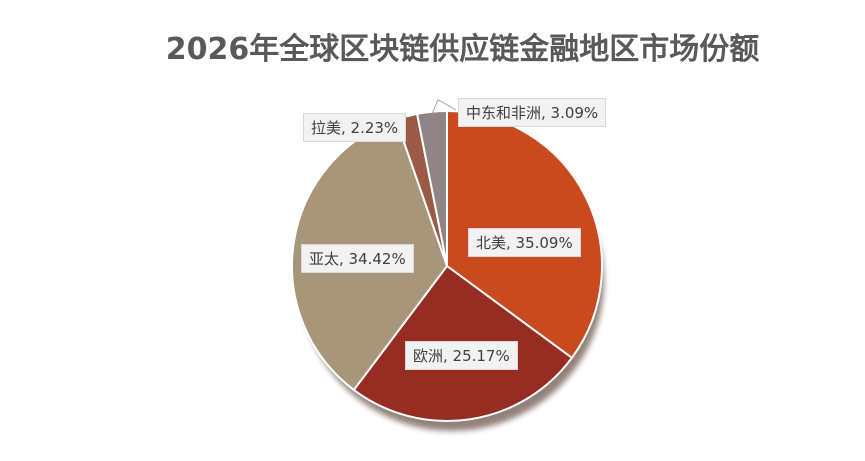 The width and height of the screenshot is (865, 461). Describe the element at coordinates (462, 49) in the screenshot. I see `chart-title: 2026年全球区块链供应链金融地区市场份额` at that location.